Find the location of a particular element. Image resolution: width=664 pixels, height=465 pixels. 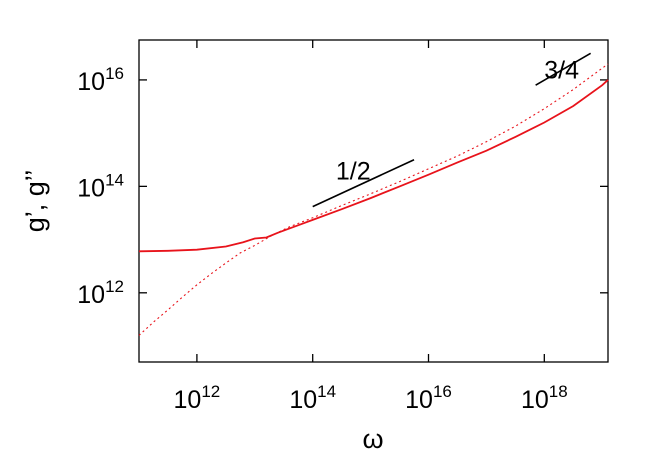

y-tick-label: 1016 is located at coordinates (100, 80).